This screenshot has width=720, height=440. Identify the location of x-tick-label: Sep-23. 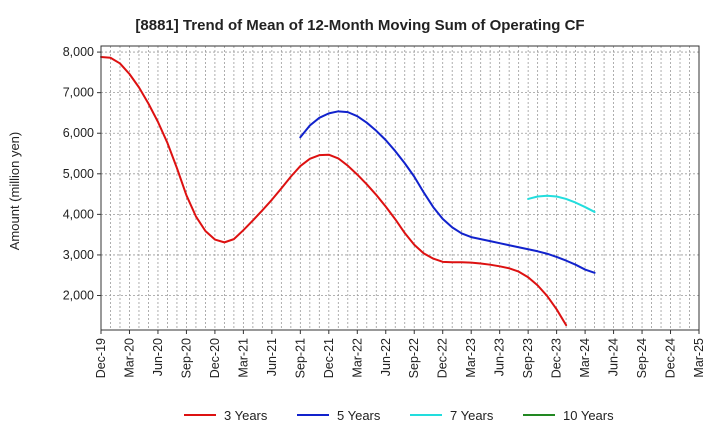
(528, 358).